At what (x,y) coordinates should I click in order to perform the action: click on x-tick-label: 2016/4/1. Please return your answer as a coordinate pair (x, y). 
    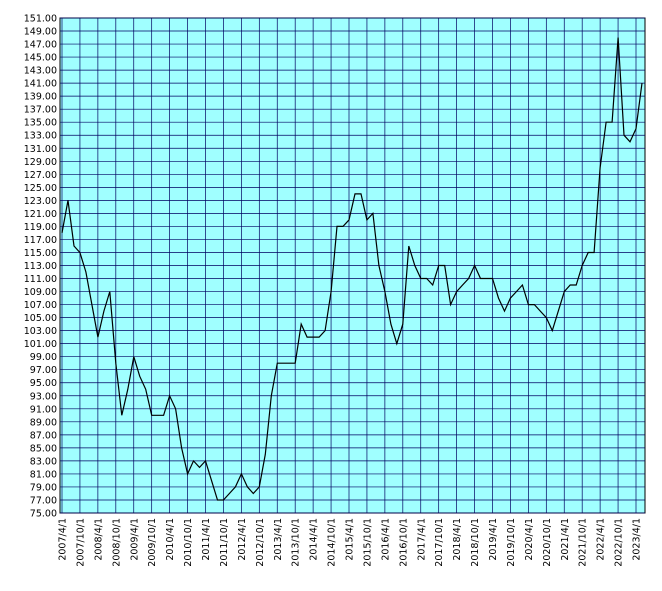
    Looking at the image, I should click on (385, 539).